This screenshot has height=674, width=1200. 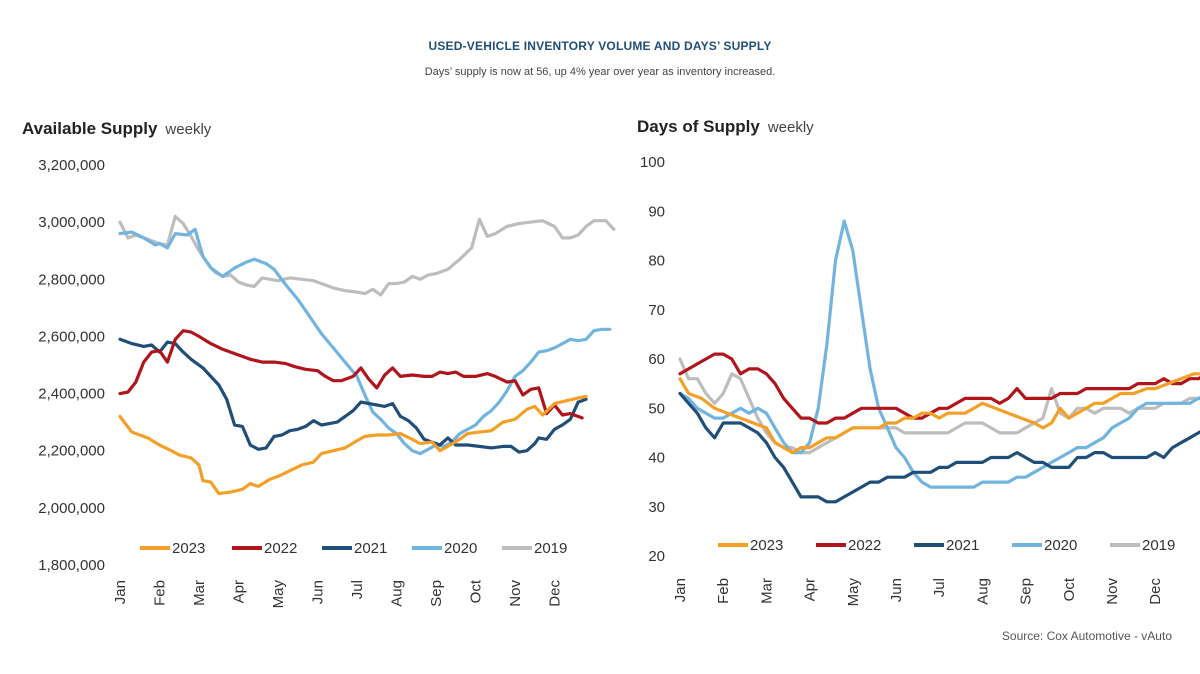 I want to click on days-ytick-label: 70, so click(x=656, y=310).